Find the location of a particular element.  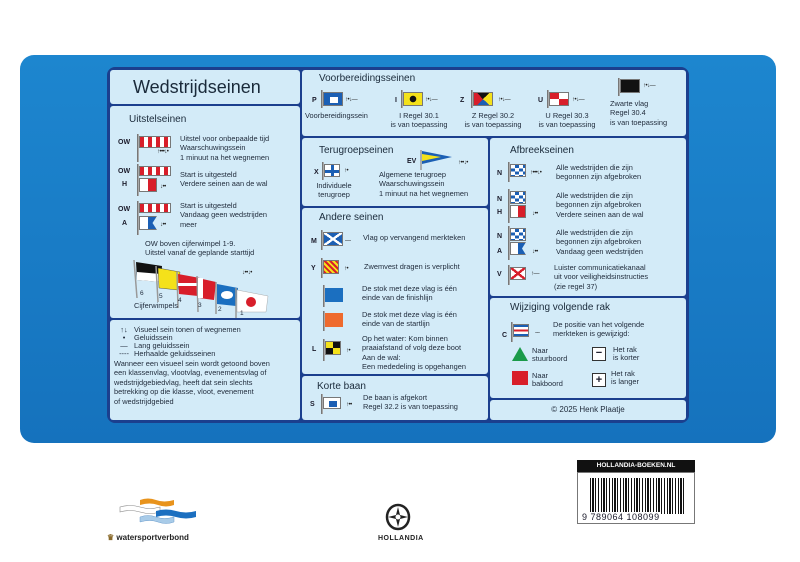

flag-label: EV is located at coordinates (412, 161).